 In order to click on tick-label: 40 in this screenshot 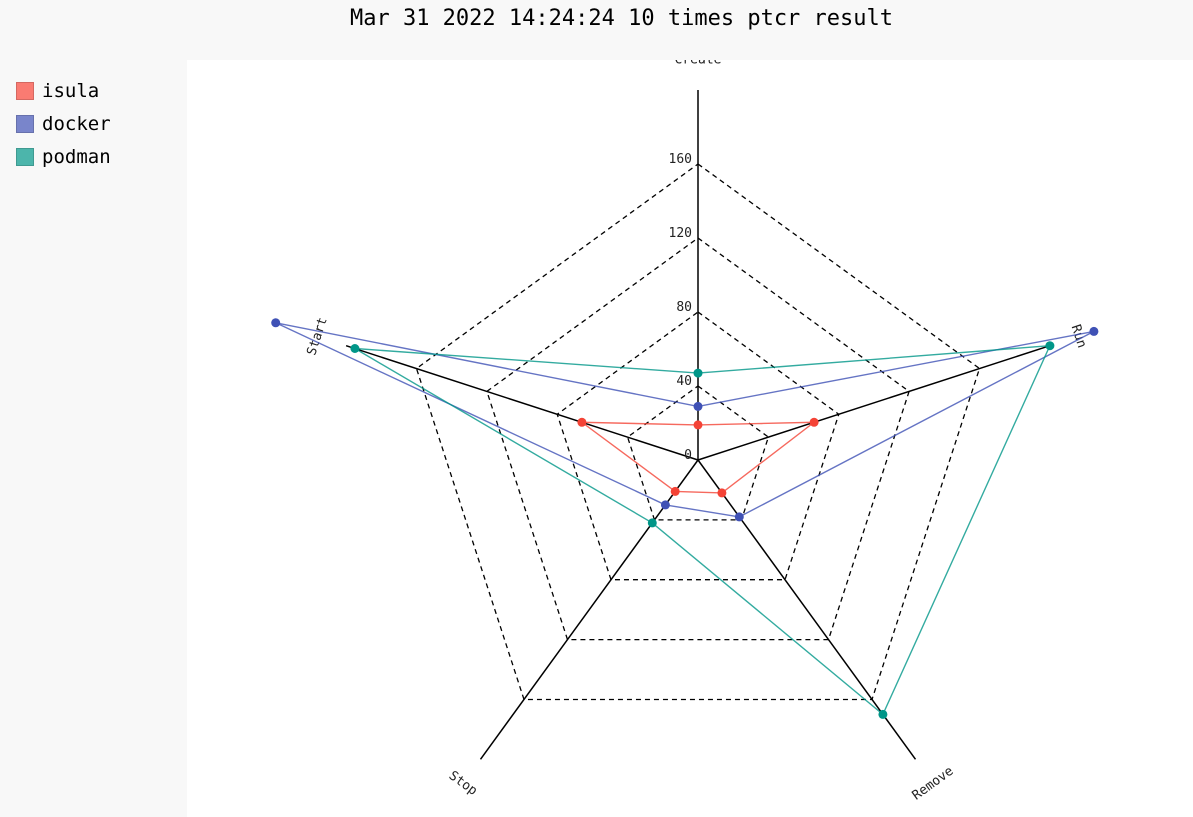, I will do `click(684, 381)`.